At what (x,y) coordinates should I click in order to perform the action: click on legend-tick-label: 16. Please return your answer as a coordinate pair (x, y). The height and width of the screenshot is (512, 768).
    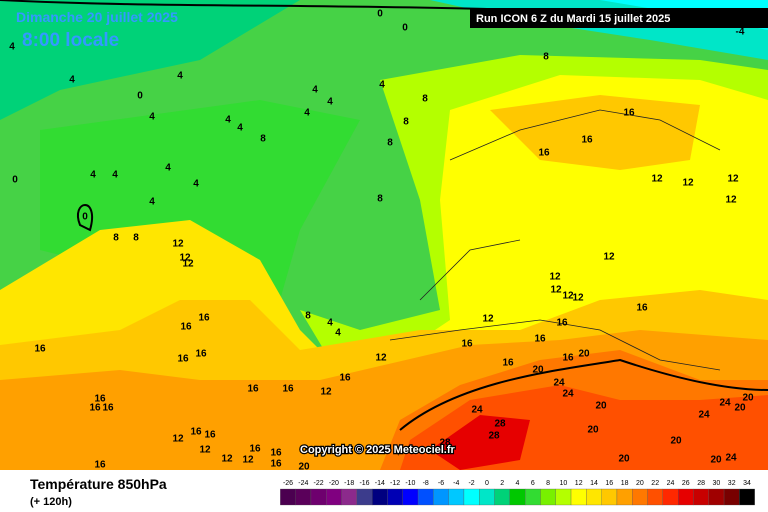
    Looking at the image, I should click on (609, 483).